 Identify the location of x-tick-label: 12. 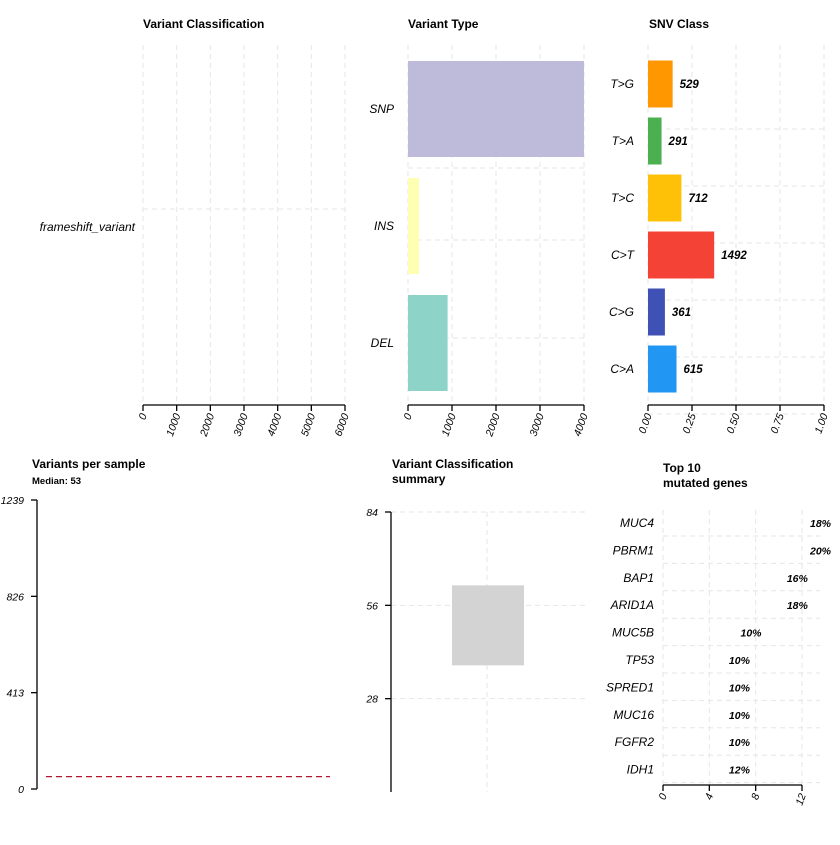
(801, 799).